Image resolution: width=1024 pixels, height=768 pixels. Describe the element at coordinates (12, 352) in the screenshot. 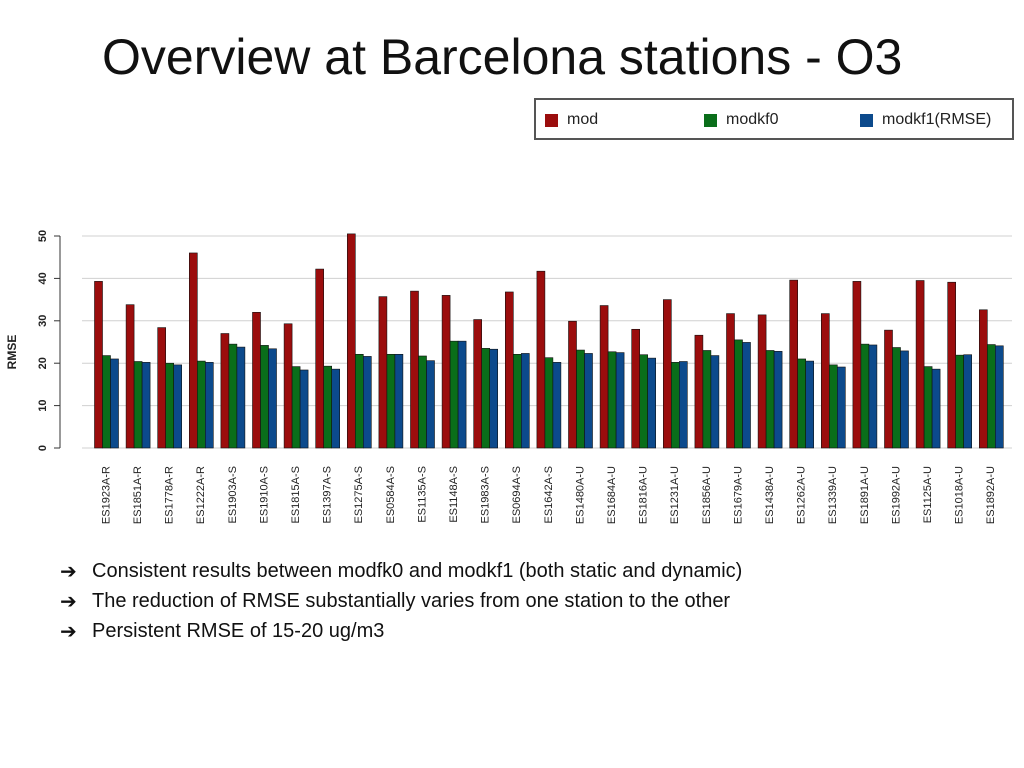

I see `y-axis-label: RMSE` at that location.